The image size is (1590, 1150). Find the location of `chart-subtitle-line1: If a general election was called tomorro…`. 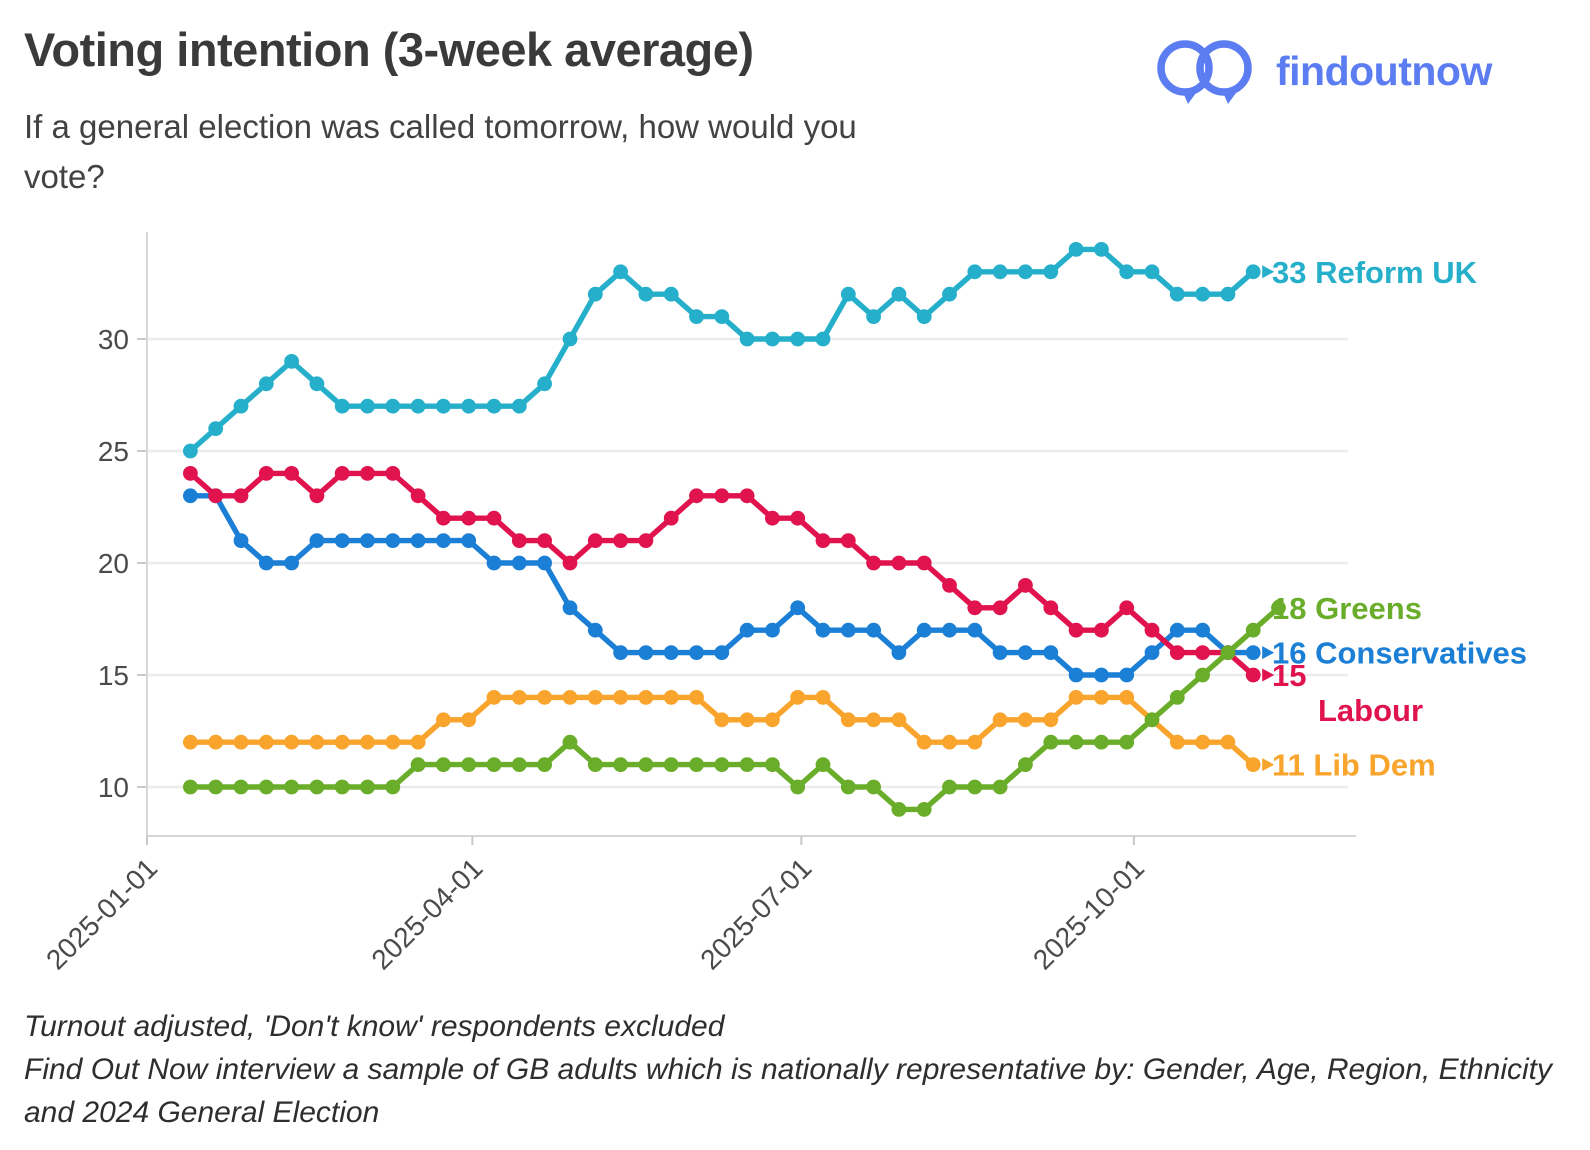

chart-subtitle-line1: If a general election was called tomorro… is located at coordinates (440, 126).